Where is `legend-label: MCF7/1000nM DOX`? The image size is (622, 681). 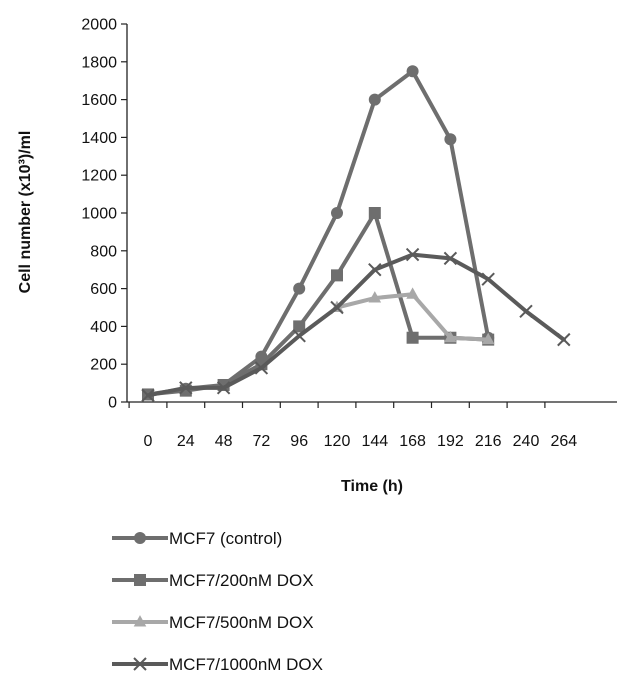
legend-label: MCF7/1000nM DOX is located at coordinates (246, 664).